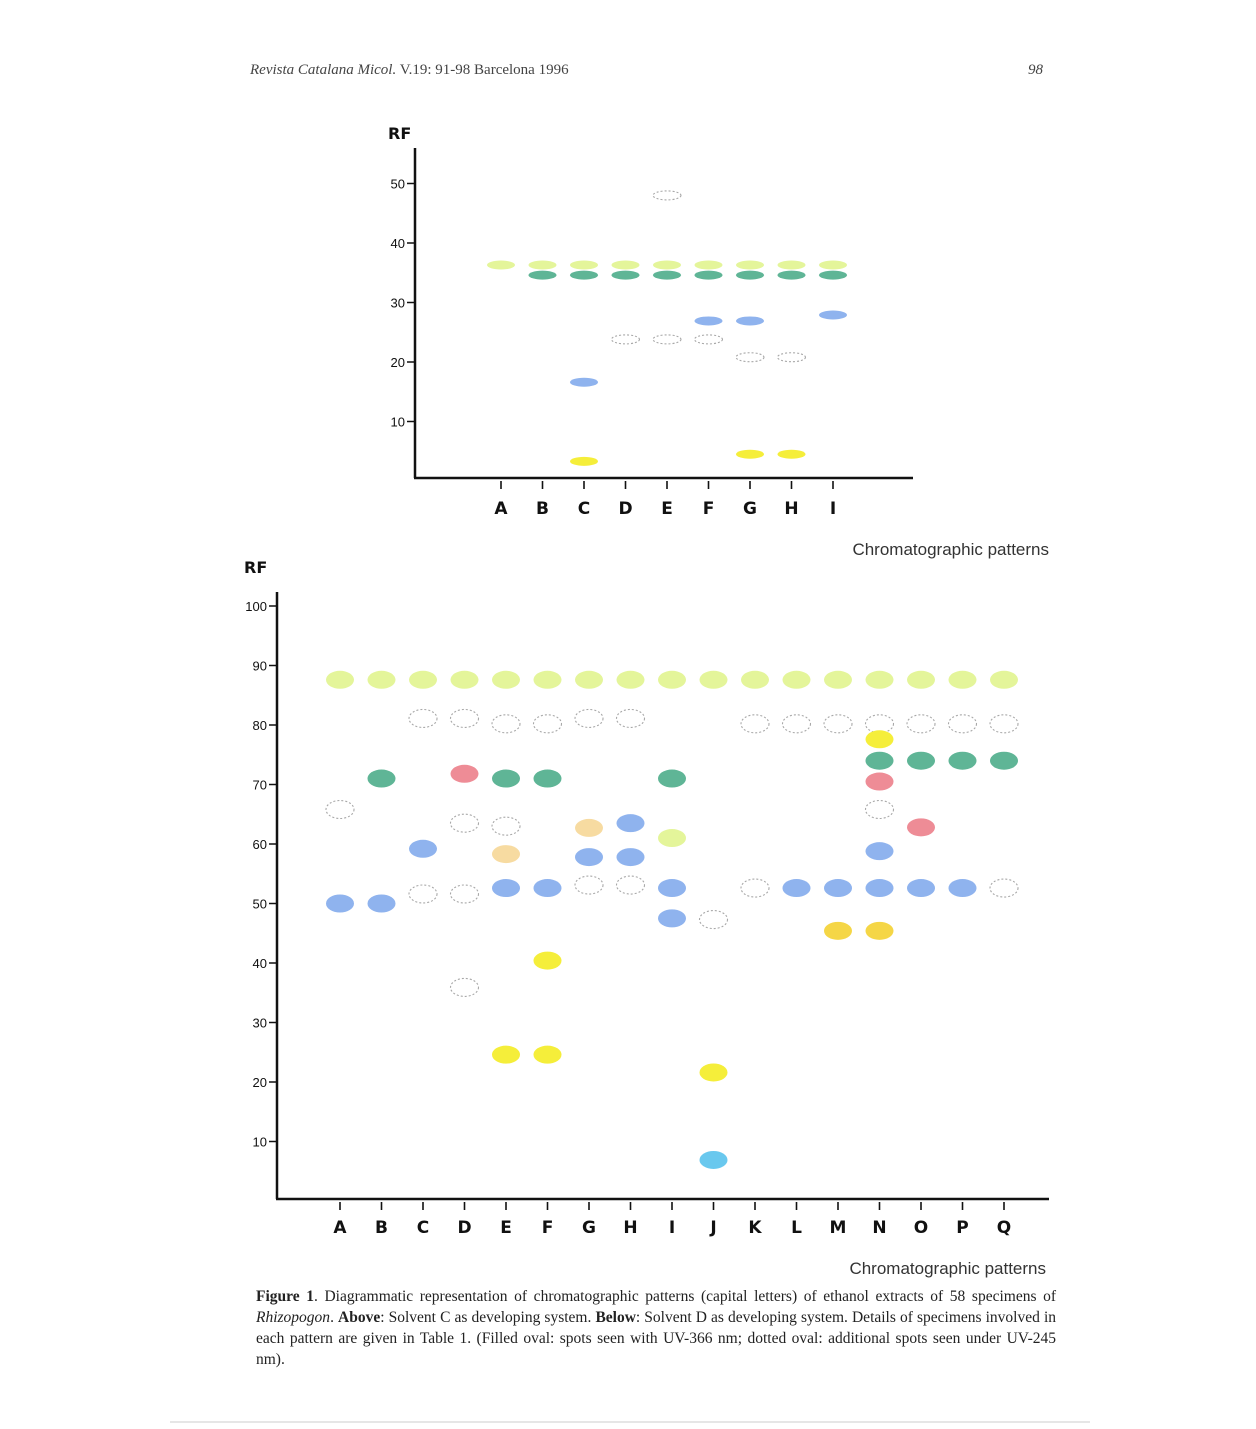  I want to click on category-label: N, so click(879, 1228).